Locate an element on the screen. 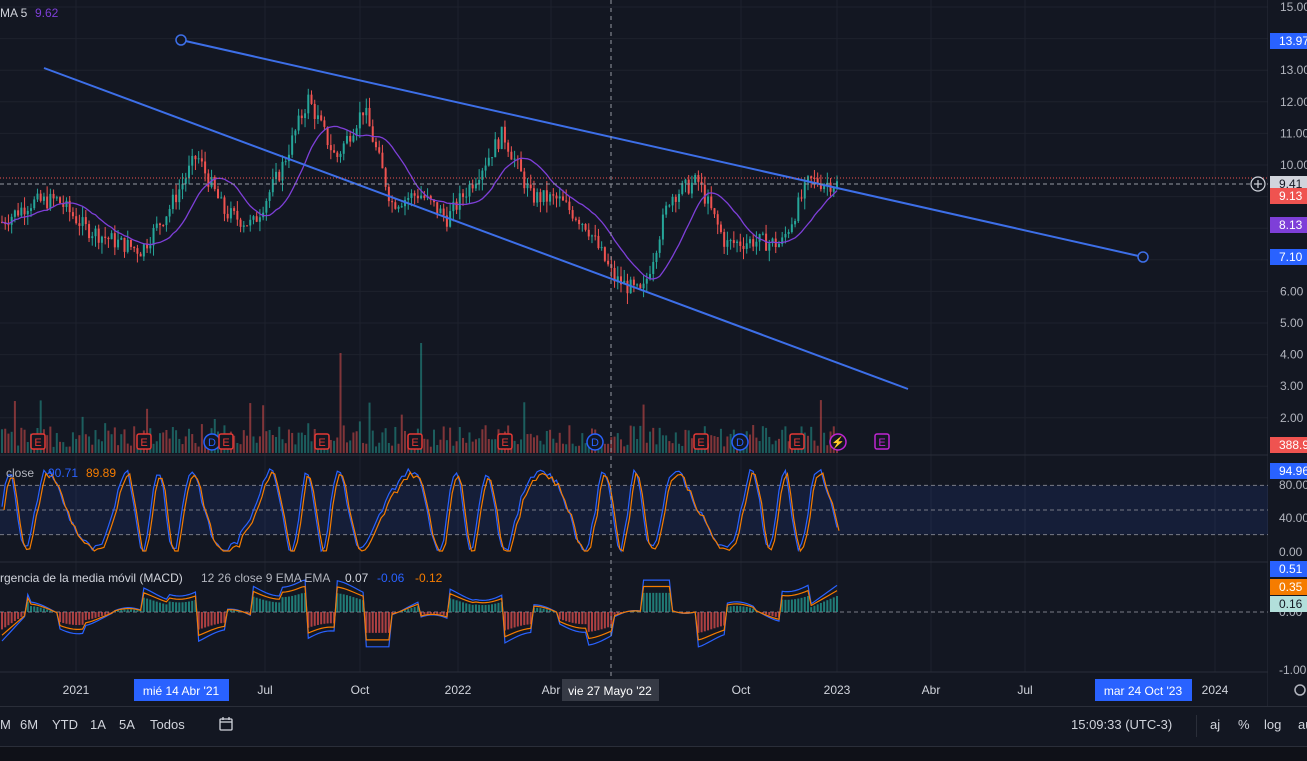 The width and height of the screenshot is (1307, 761). auto-scale-toggle: aj is located at coordinates (1215, 724).